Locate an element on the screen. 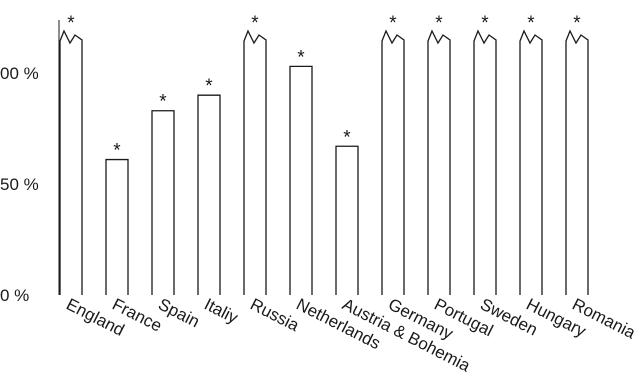  bar-england is located at coordinates (71, 162).